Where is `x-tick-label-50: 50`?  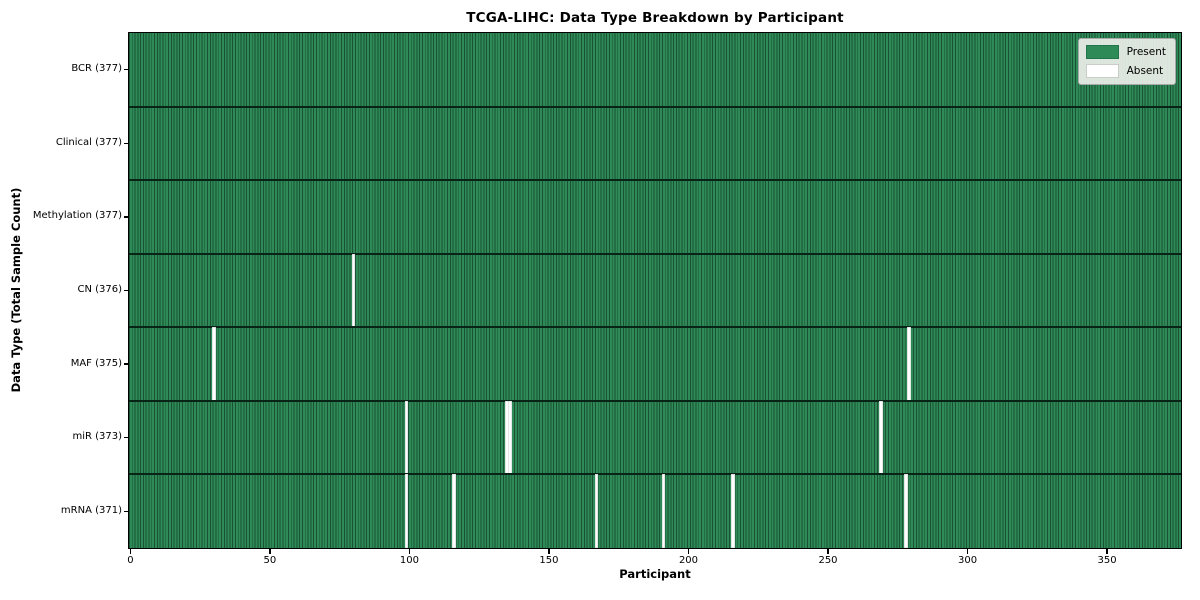 x-tick-label-50: 50 is located at coordinates (270, 560).